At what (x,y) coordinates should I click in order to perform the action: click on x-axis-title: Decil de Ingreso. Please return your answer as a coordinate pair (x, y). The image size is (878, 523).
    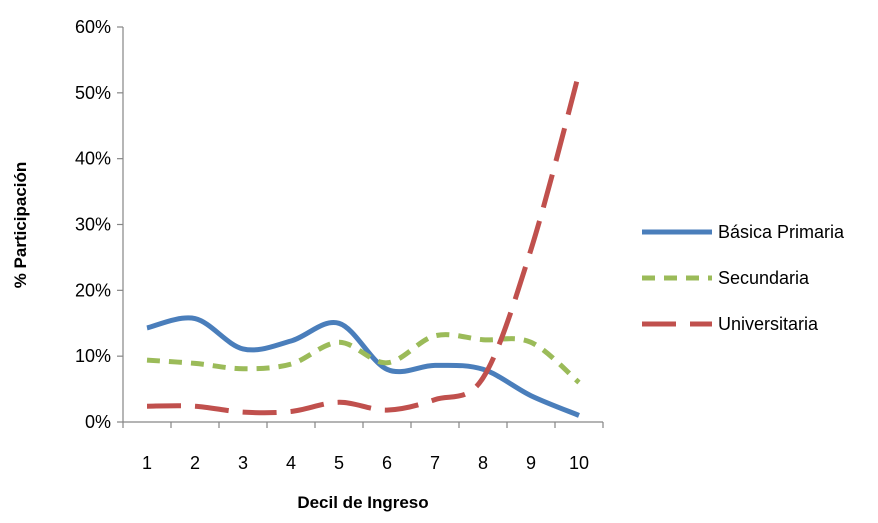
    Looking at the image, I should click on (362, 502).